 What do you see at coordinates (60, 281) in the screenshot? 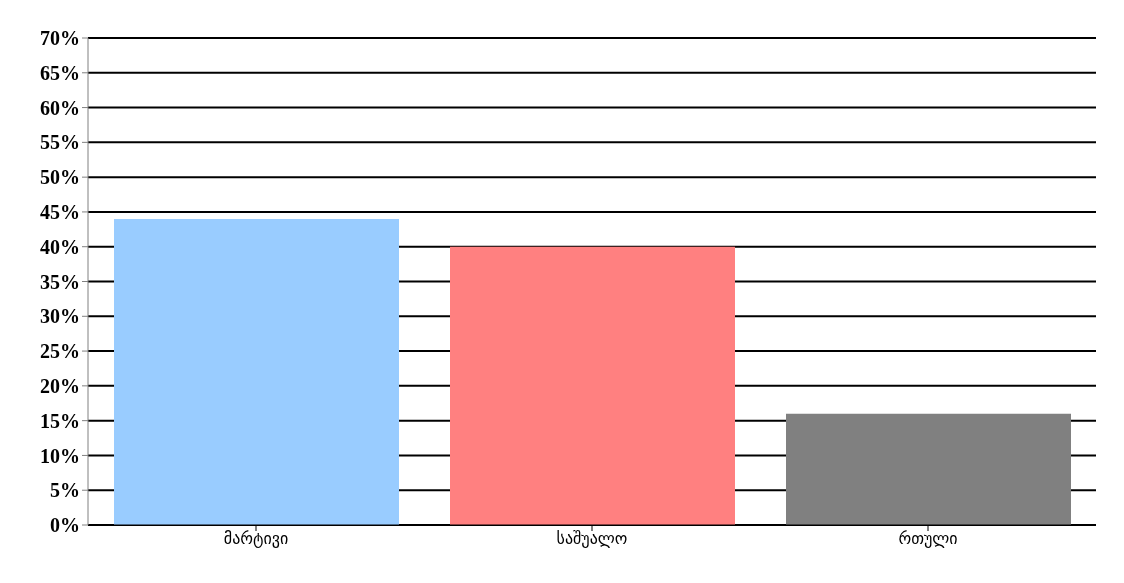
I see `y-tick-label: 35%` at bounding box center [60, 281].